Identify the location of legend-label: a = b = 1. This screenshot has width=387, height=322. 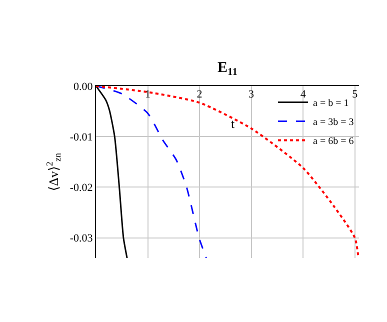
(331, 104).